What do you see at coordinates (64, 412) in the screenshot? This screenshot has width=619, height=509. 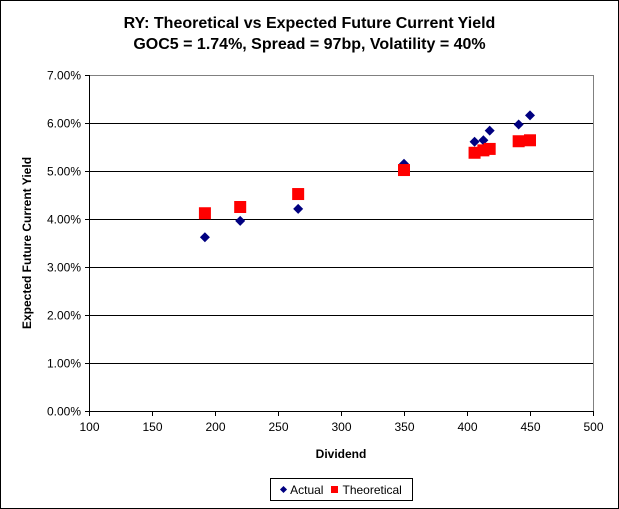 I see `y-tick-label: 0.00%` at bounding box center [64, 412].